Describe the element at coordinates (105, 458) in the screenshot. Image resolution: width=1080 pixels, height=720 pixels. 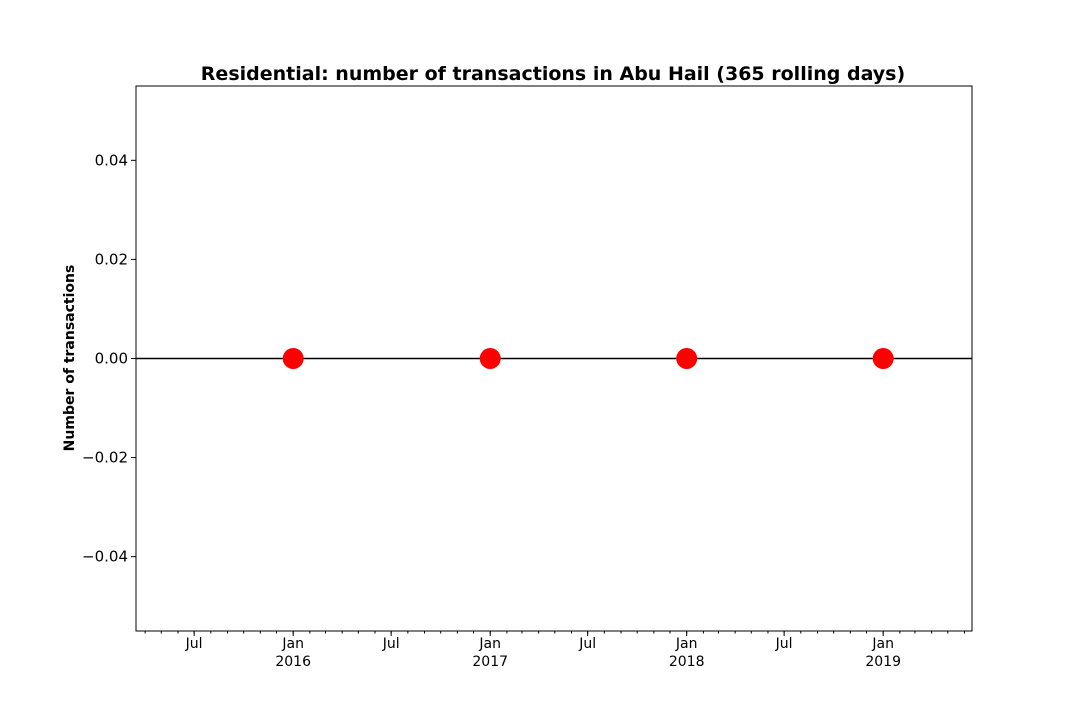
I see `y-tick-label: −0.02` at that location.